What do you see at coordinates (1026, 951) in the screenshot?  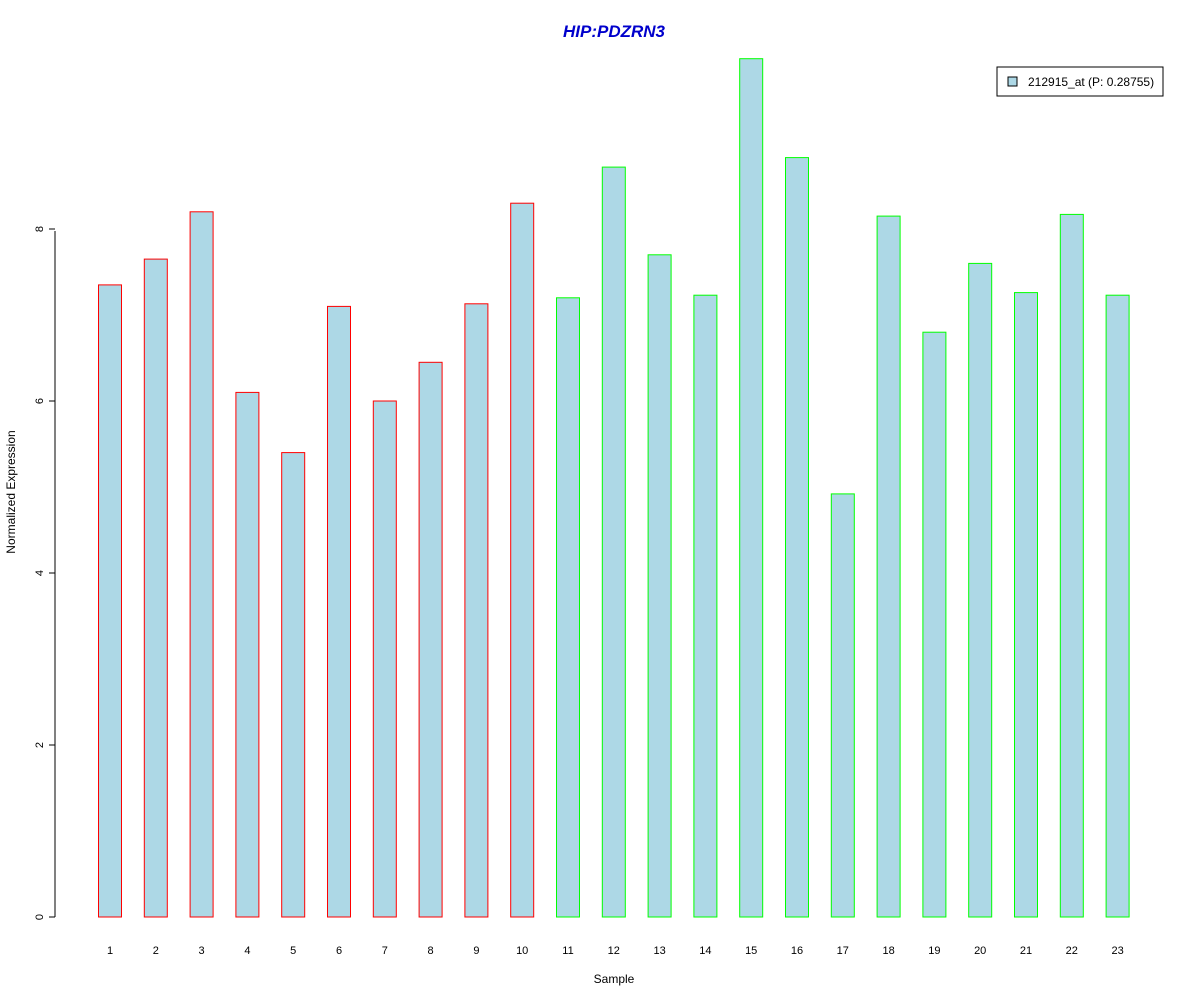 I see `x-tick-label: 21` at bounding box center [1026, 951].